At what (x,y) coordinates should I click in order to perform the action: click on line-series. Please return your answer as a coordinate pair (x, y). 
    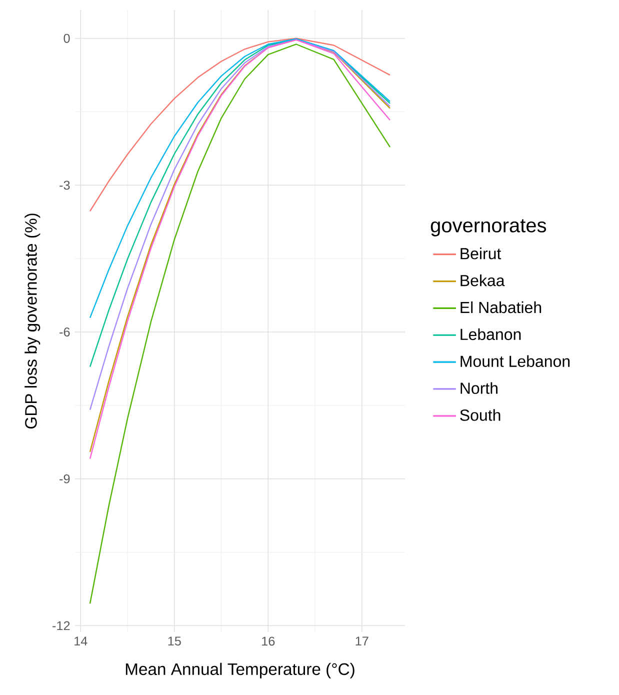
    Looking at the image, I should click on (240, 125).